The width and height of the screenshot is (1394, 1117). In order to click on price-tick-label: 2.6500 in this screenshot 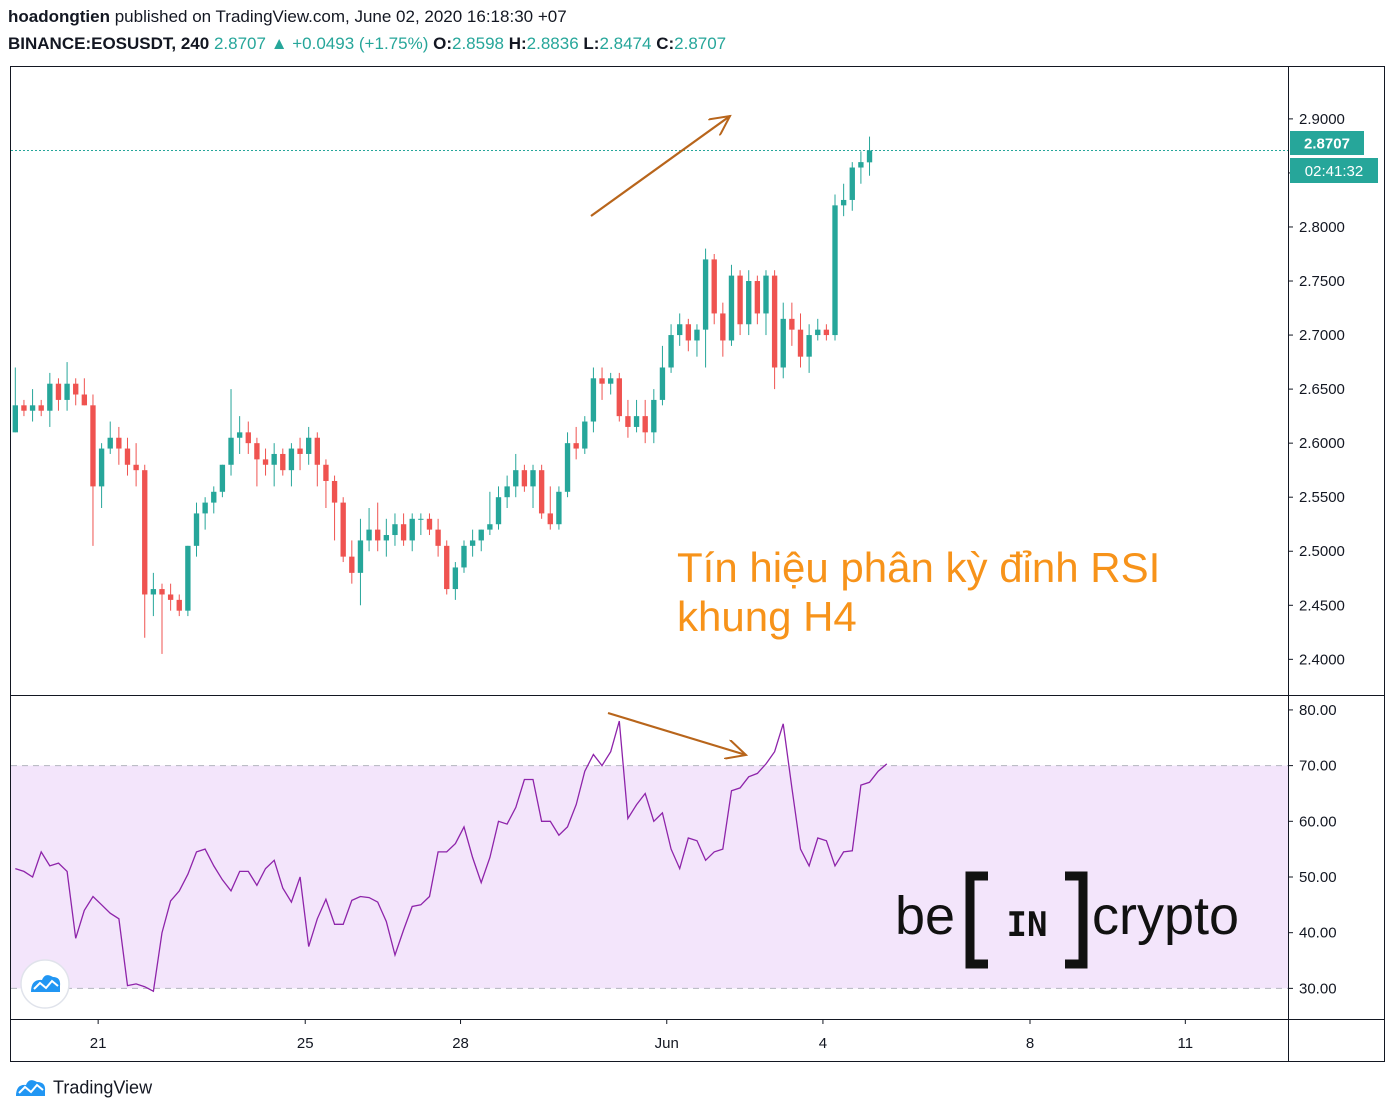, I will do `click(1322, 389)`.